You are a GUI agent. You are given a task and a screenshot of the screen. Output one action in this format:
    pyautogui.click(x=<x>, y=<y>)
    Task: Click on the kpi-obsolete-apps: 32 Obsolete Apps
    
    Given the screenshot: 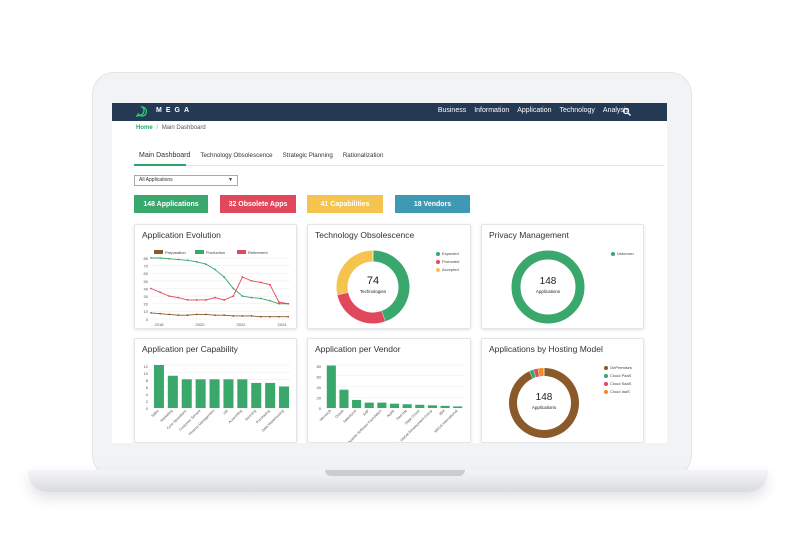 What is the action you would take?
    pyautogui.click(x=258, y=204)
    